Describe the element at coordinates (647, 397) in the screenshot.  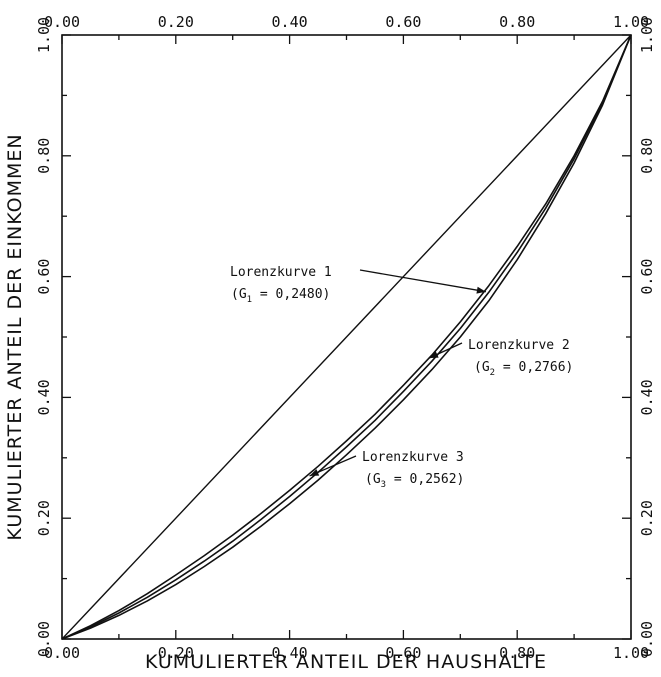
I see `y-tick-label-right: 0.40` at that location.